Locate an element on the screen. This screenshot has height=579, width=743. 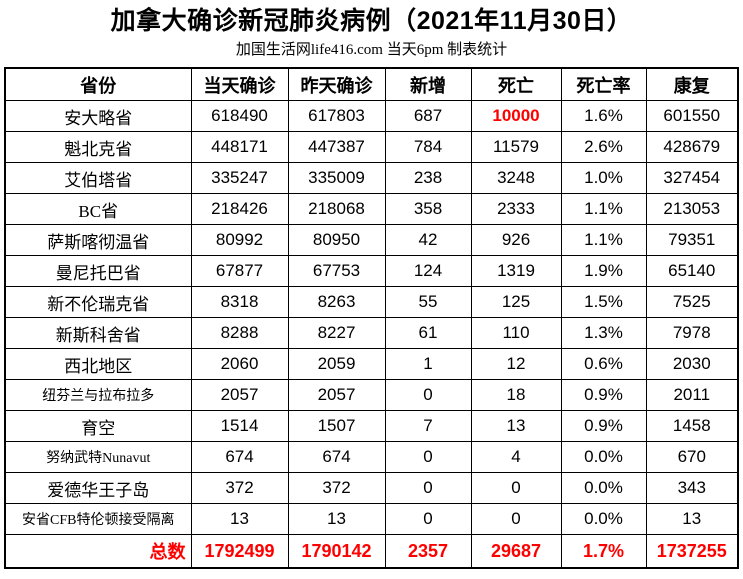
cell-deaths-highlighted: 10000 is located at coordinates (516, 116).